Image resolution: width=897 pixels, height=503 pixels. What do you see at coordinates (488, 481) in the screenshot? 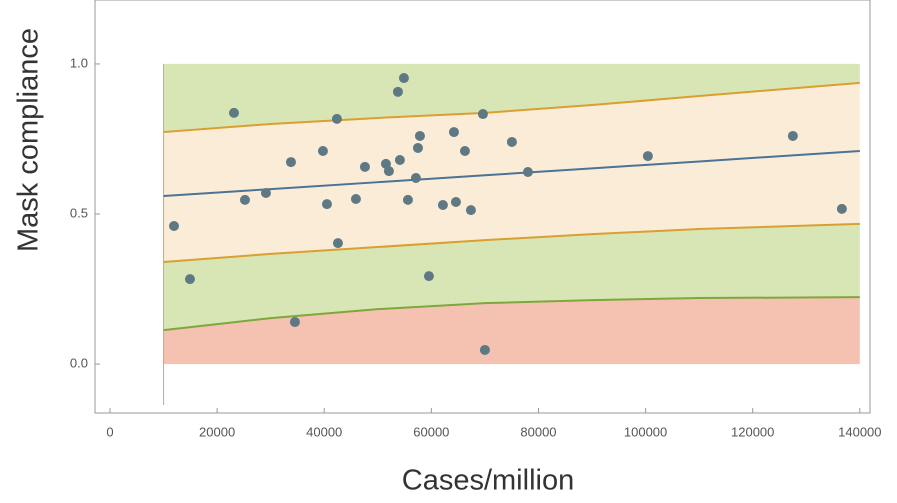
I see `x-axis-label: Cases/million` at bounding box center [488, 481].